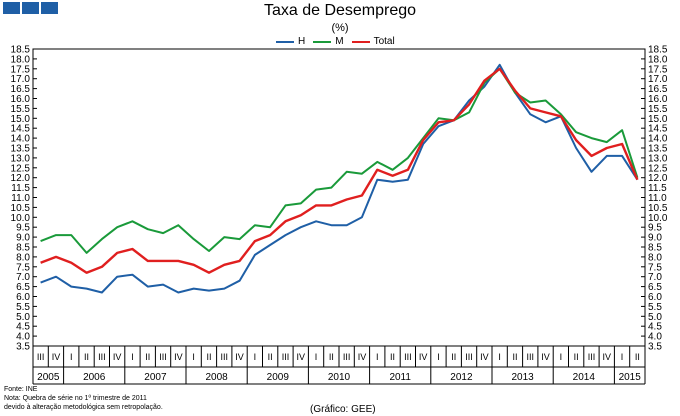 This screenshot has height=416, width=680. What do you see at coordinates (23, 337) in the screenshot?
I see `y-tick-label-left: 4.0` at bounding box center [23, 337].